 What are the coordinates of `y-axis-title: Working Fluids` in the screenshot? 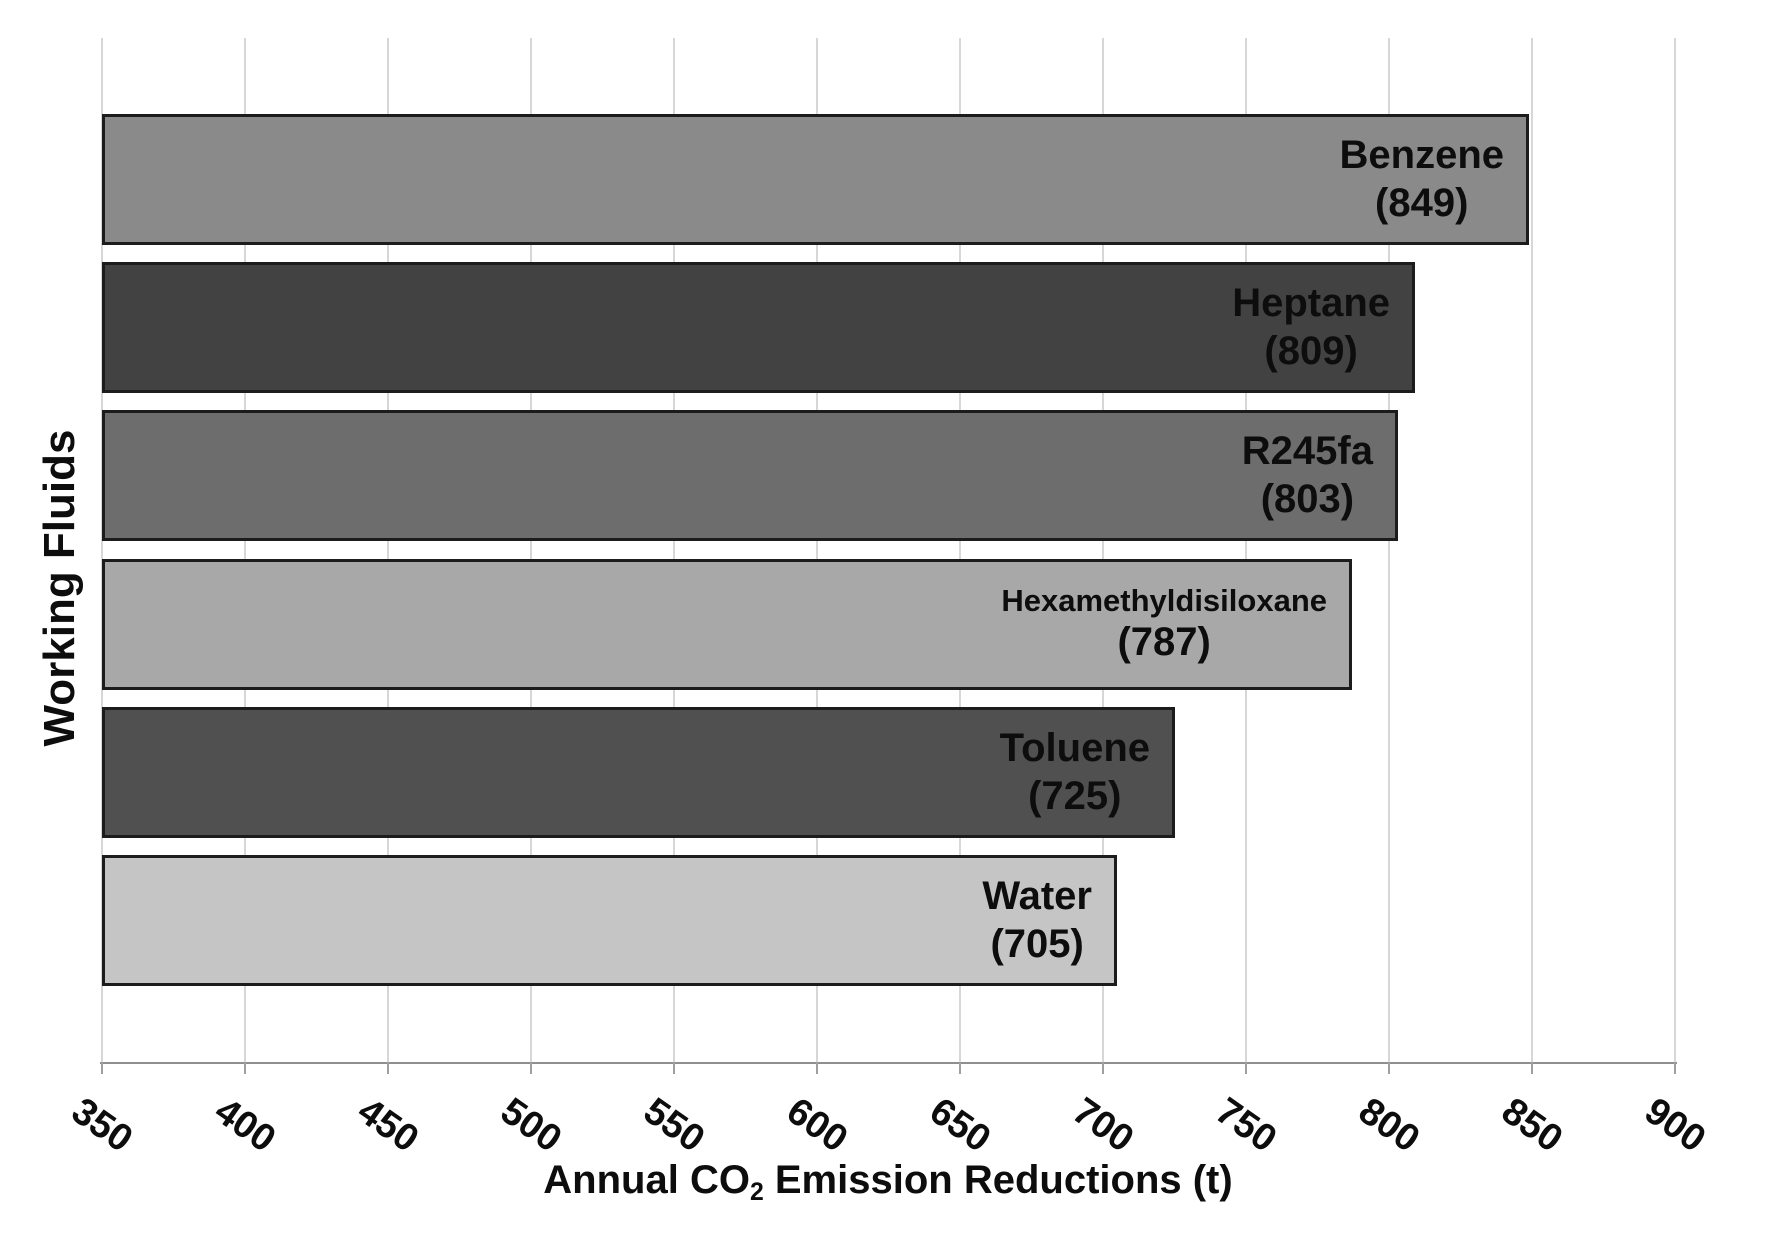 It's located at (59, 588).